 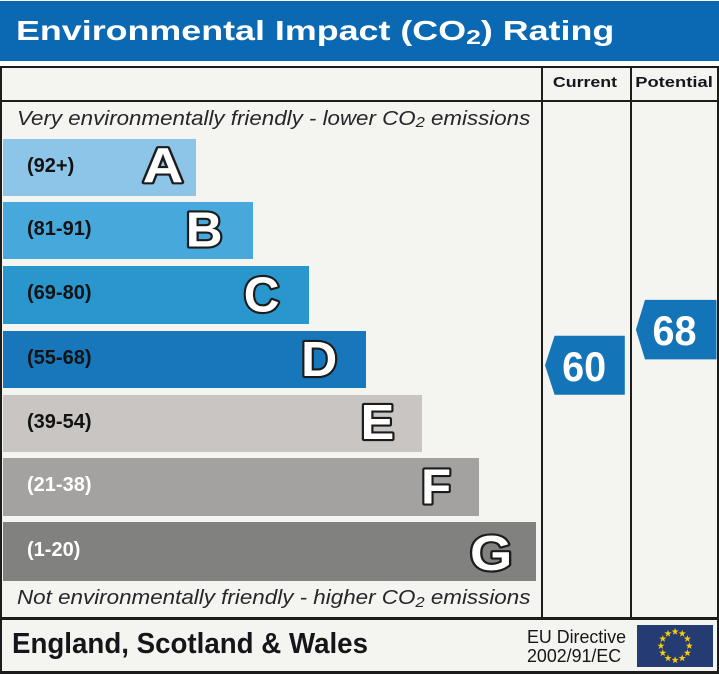 I want to click on svg-text: D, so click(x=319, y=360).